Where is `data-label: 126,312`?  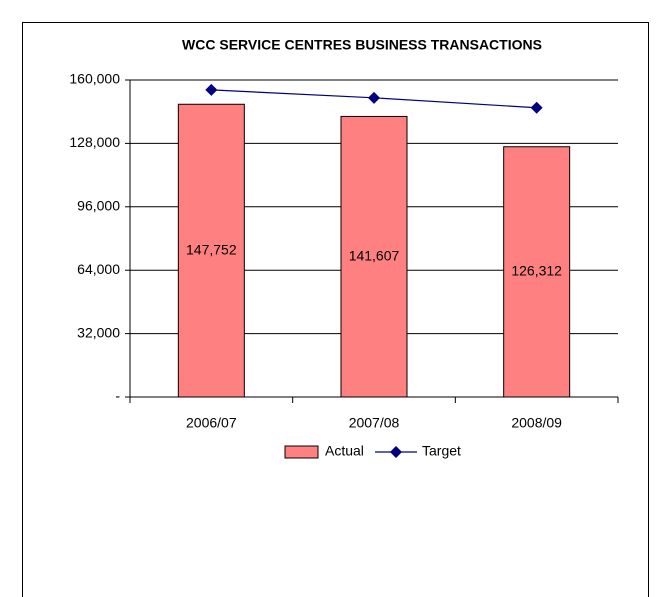
data-label: 126,312 is located at coordinates (536, 271).